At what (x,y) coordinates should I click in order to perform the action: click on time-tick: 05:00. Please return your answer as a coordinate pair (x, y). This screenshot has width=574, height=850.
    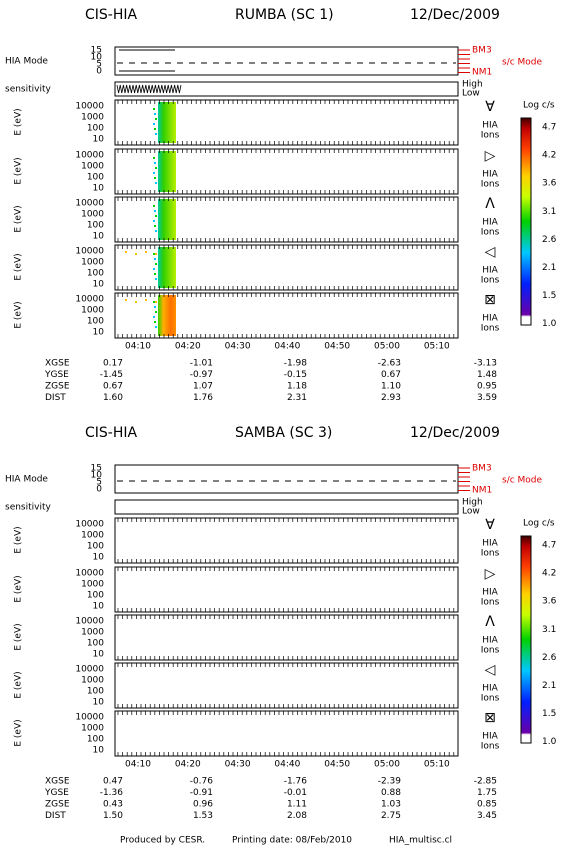
    Looking at the image, I should click on (387, 765).